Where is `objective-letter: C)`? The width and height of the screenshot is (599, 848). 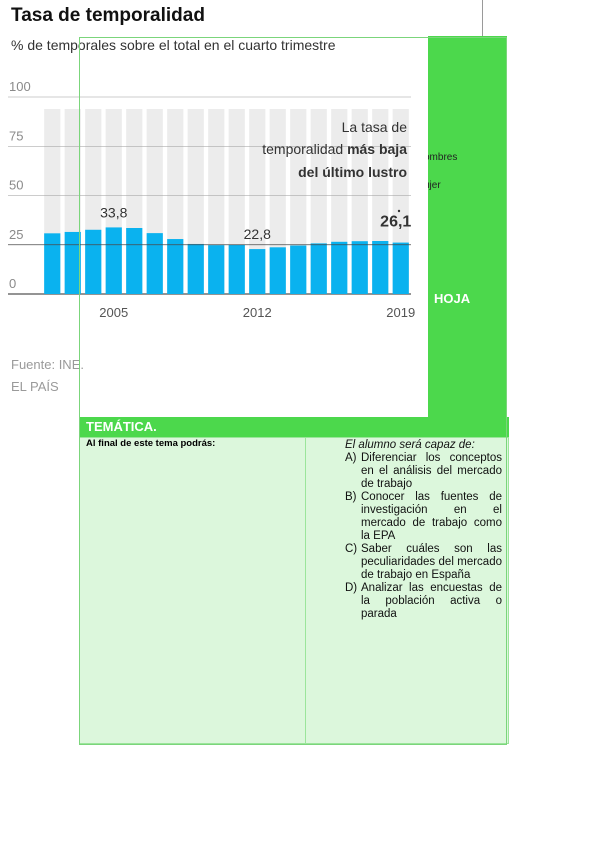
objective-letter: C) is located at coordinates (351, 549).